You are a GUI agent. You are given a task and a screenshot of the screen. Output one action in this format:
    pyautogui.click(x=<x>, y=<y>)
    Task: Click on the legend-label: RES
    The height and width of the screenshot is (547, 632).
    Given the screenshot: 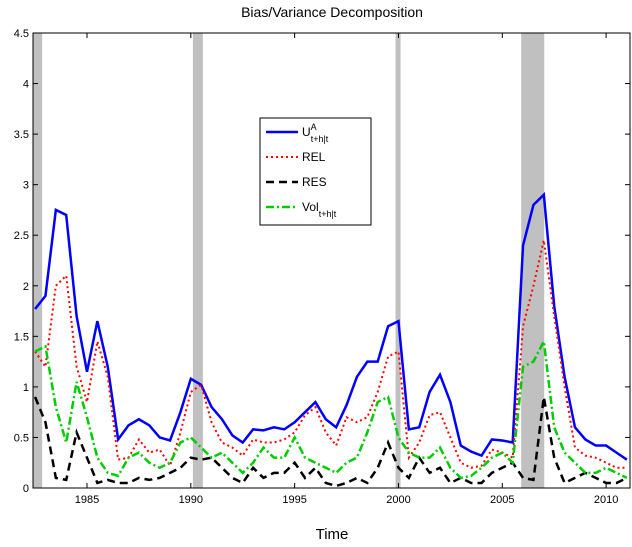 What is the action you would take?
    pyautogui.click(x=314, y=182)
    